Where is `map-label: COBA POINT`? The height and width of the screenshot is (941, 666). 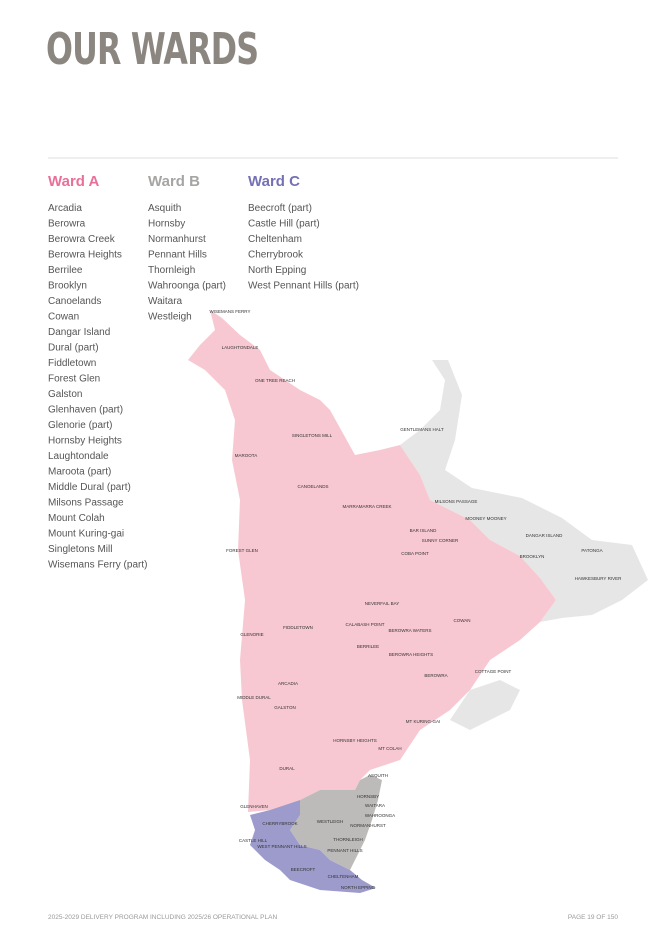
map-label: COBA POINT is located at coordinates (415, 553).